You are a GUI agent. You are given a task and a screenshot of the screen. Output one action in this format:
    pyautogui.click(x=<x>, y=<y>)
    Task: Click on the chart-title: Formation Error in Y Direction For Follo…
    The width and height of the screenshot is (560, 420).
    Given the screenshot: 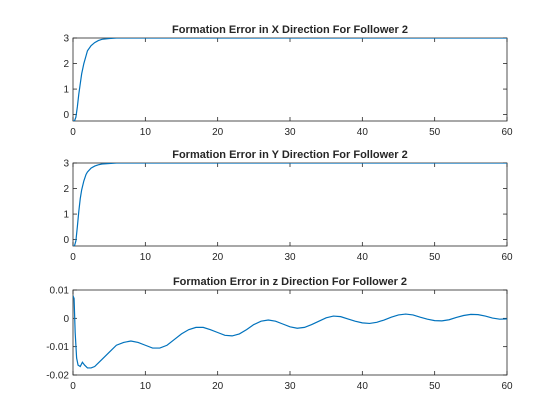 What is the action you would take?
    pyautogui.click(x=290, y=155)
    